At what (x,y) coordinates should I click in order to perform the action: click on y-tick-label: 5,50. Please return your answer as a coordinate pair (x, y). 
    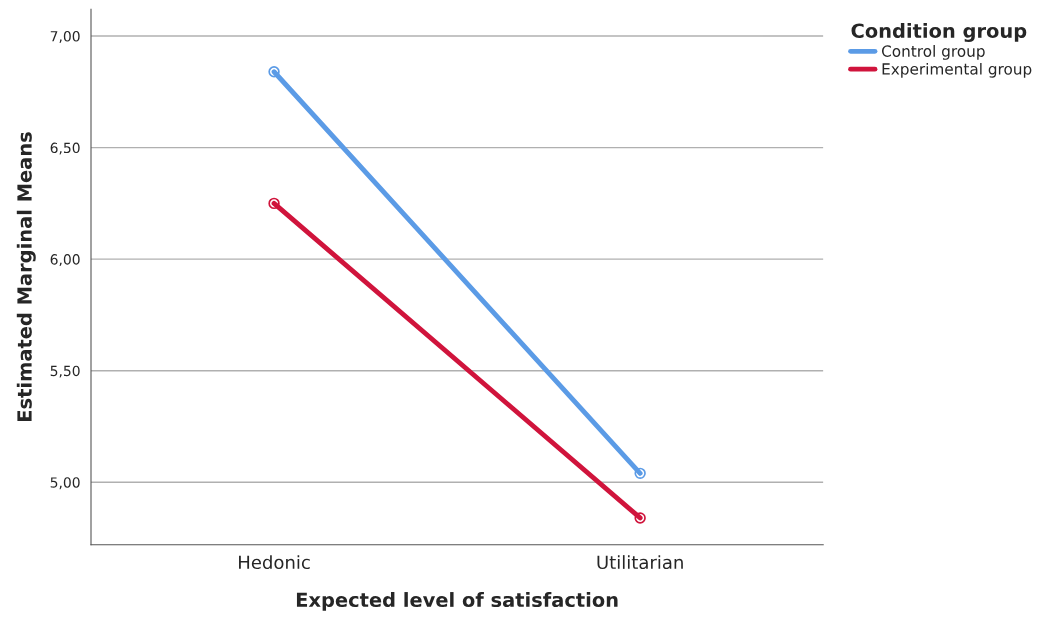
    Looking at the image, I should click on (65, 371).